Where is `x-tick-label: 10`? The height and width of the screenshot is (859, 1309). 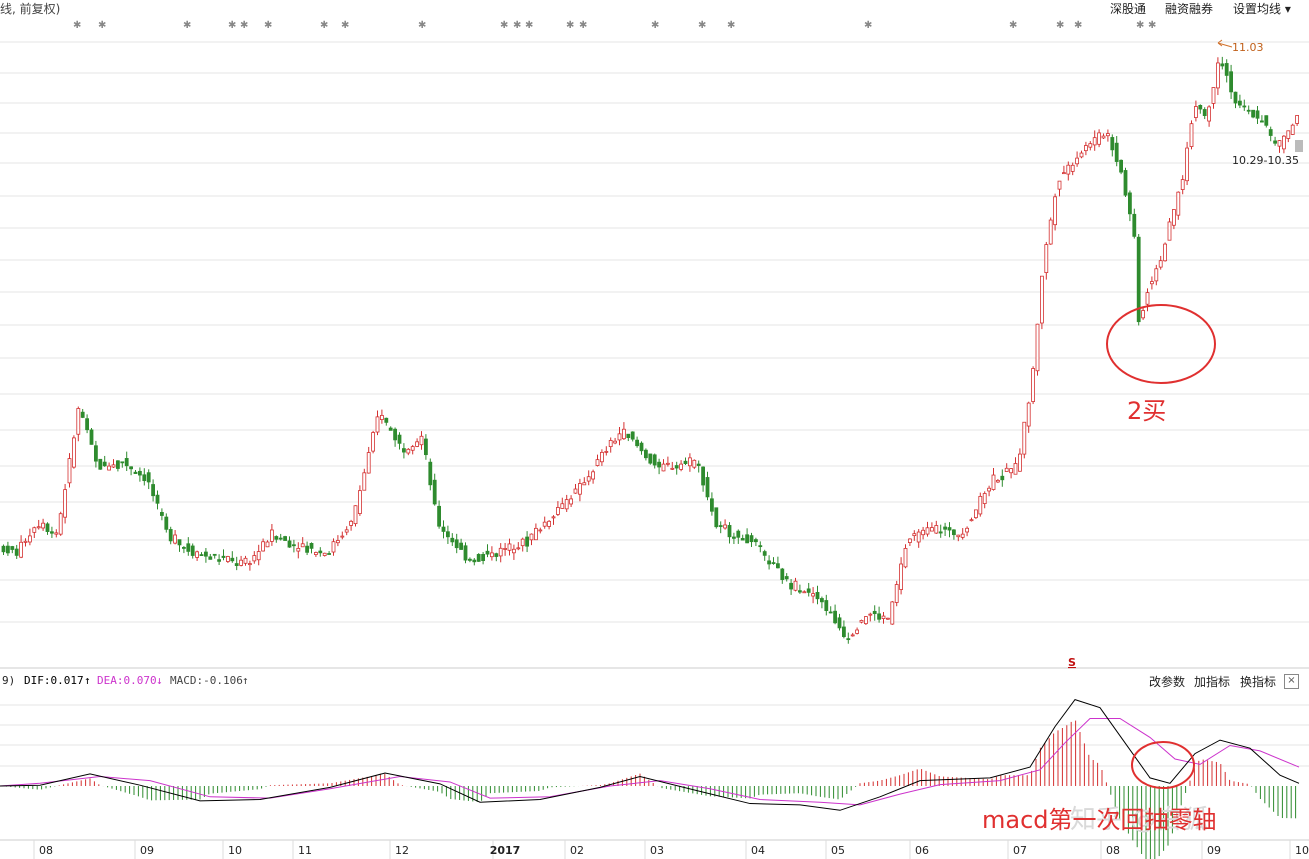
x-tick-label: 10 is located at coordinates (235, 850).